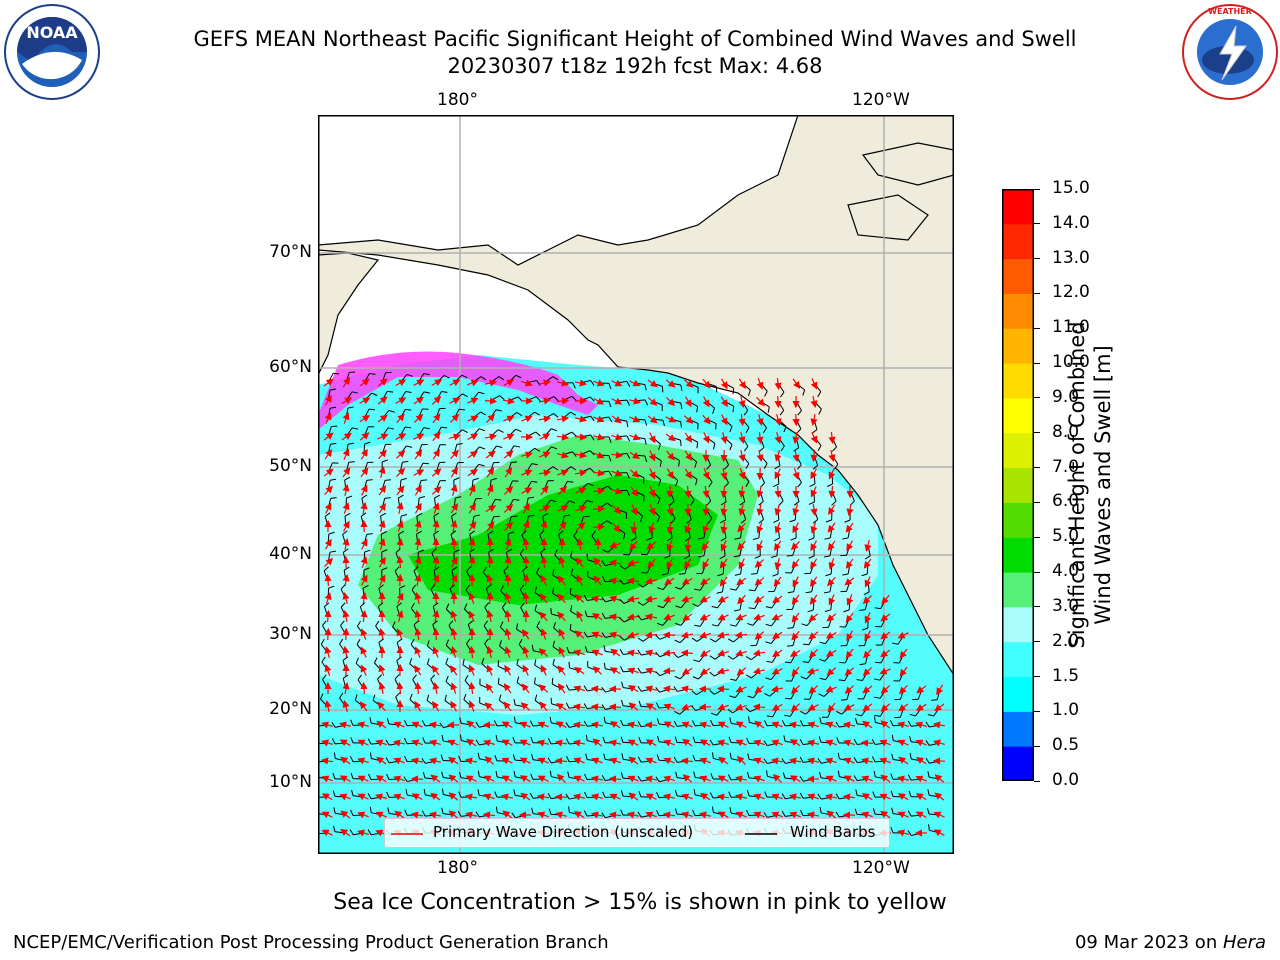 The image size is (1280, 960). I want to click on noaa-logo: NOAA, so click(52, 52).